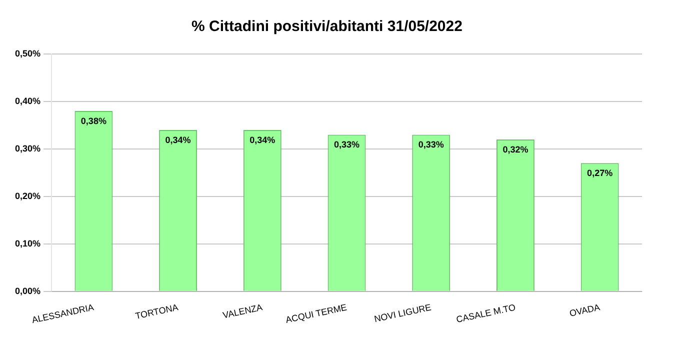 The width and height of the screenshot is (680, 341). Describe the element at coordinates (485, 313) in the screenshot. I see `x-tick-label: CASALE M.TO` at that location.